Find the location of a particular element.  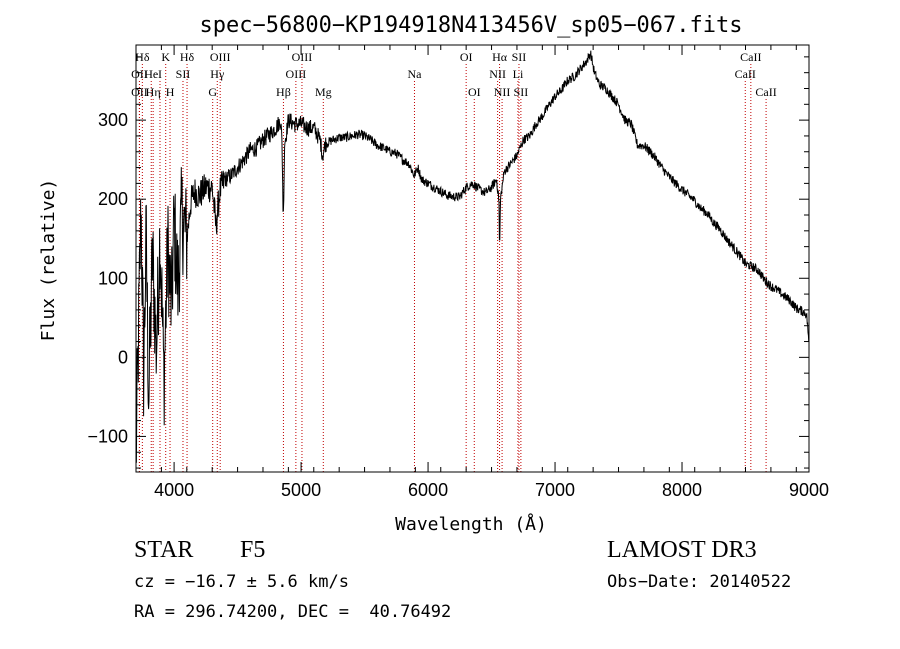

line-marker-label: K is located at coordinates (165, 57).